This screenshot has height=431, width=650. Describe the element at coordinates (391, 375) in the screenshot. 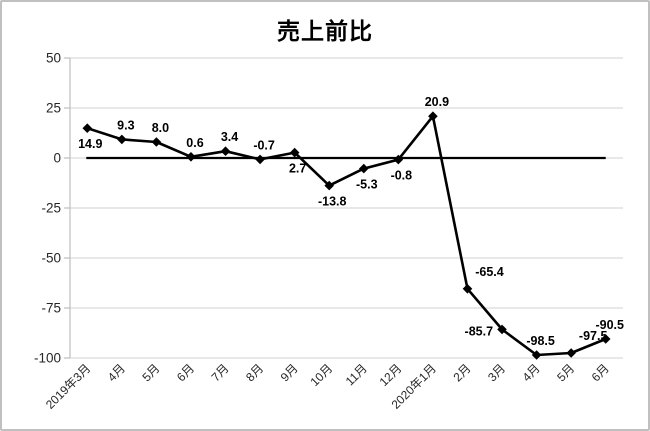

I see `x-tick-label: 12月` at that location.